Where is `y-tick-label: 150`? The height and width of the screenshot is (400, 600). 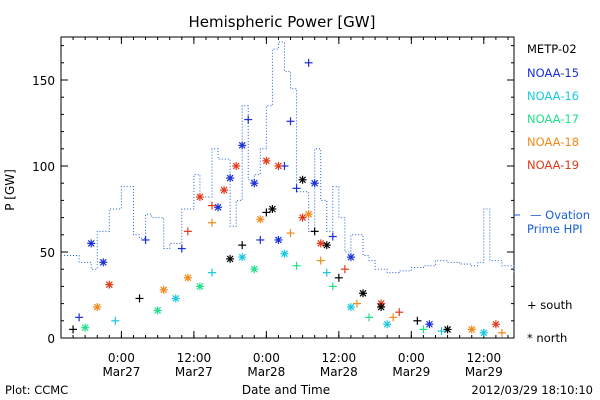 y-tick-label: 150 is located at coordinates (43, 81).